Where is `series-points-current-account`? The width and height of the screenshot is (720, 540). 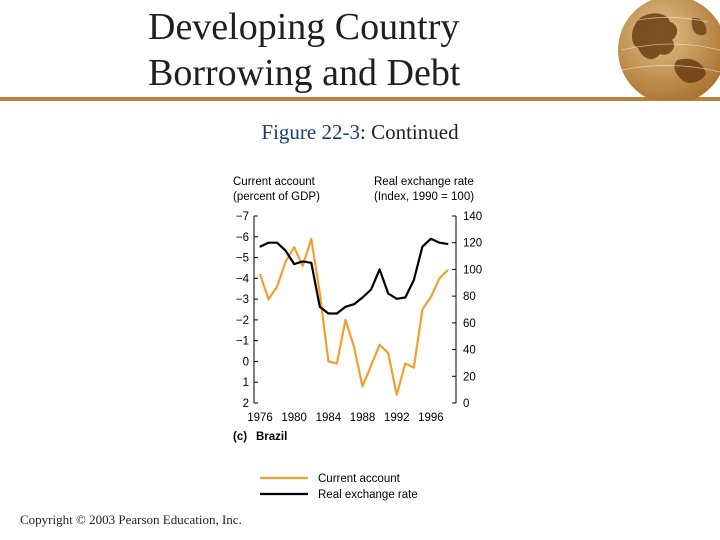
series-points-current-account is located at coordinates (354, 317).